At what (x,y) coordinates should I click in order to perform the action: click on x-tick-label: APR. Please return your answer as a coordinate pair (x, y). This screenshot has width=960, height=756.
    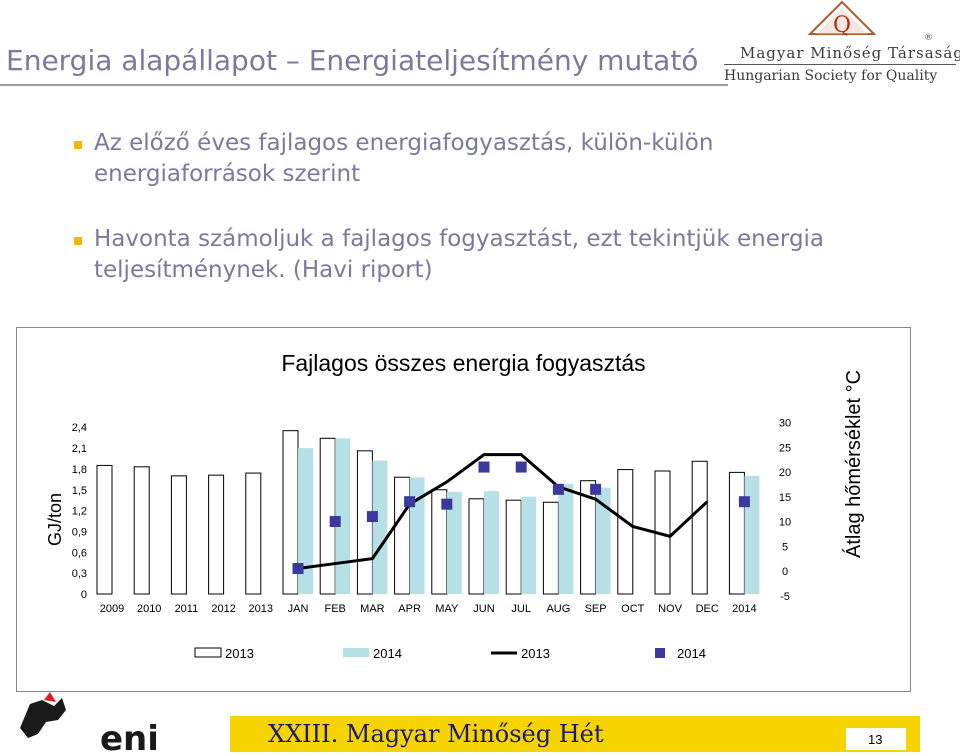
    Looking at the image, I should click on (409, 609).